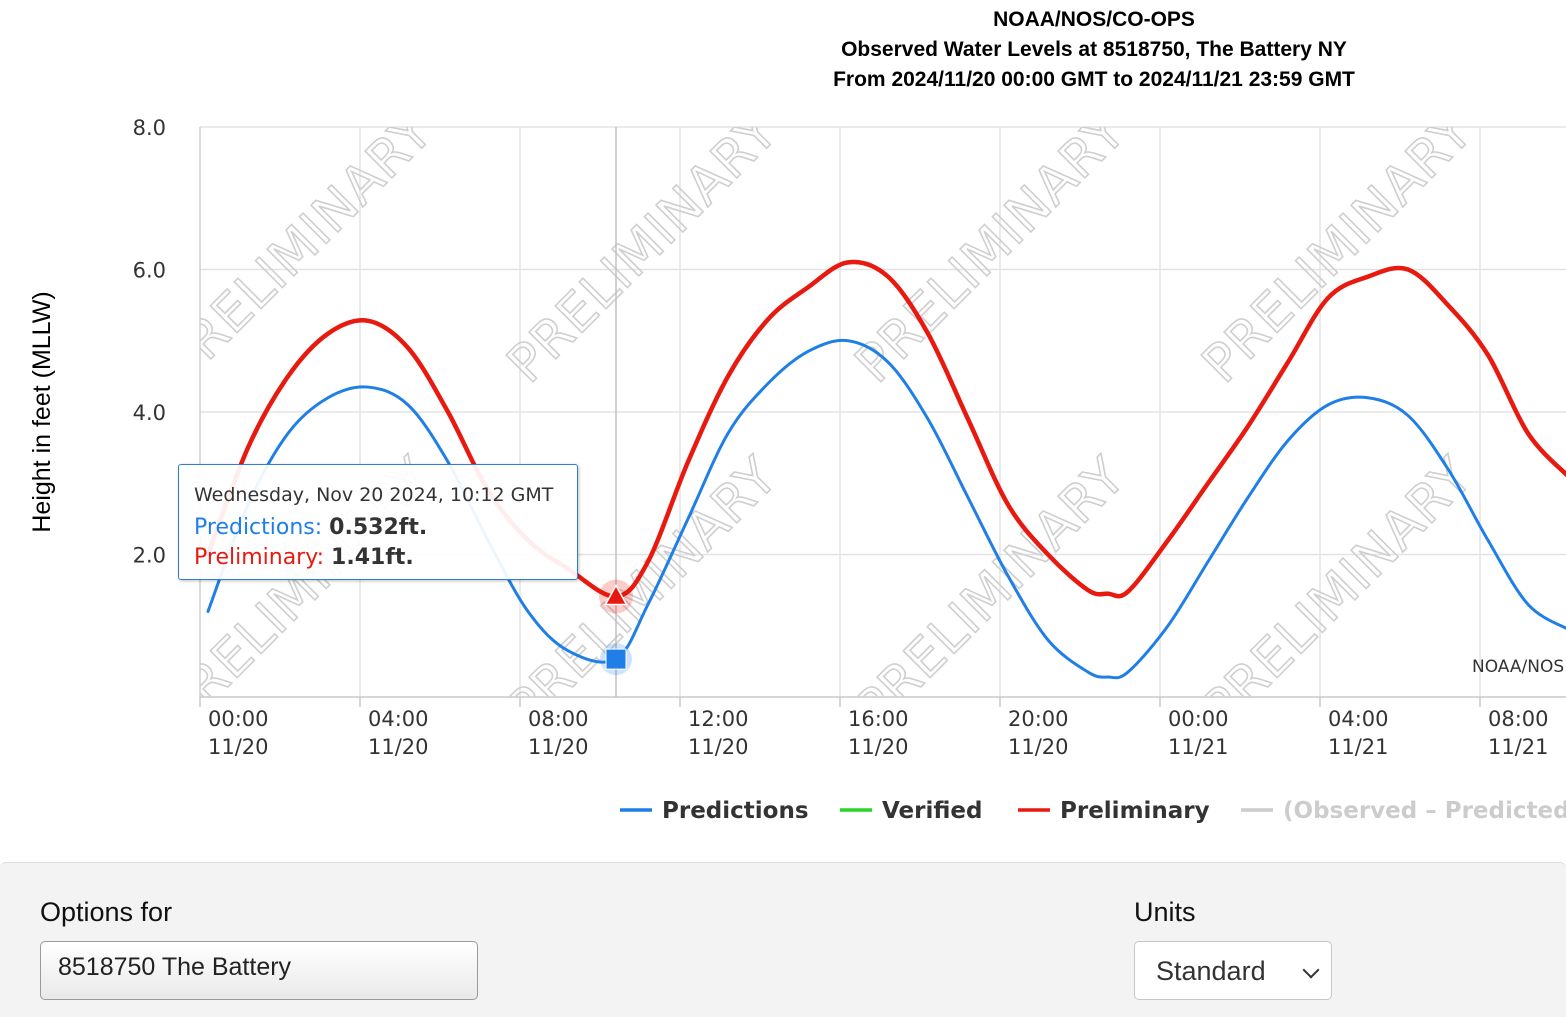 The width and height of the screenshot is (1566, 1017). I want to click on legend-item: Preliminary, so click(1114, 811).